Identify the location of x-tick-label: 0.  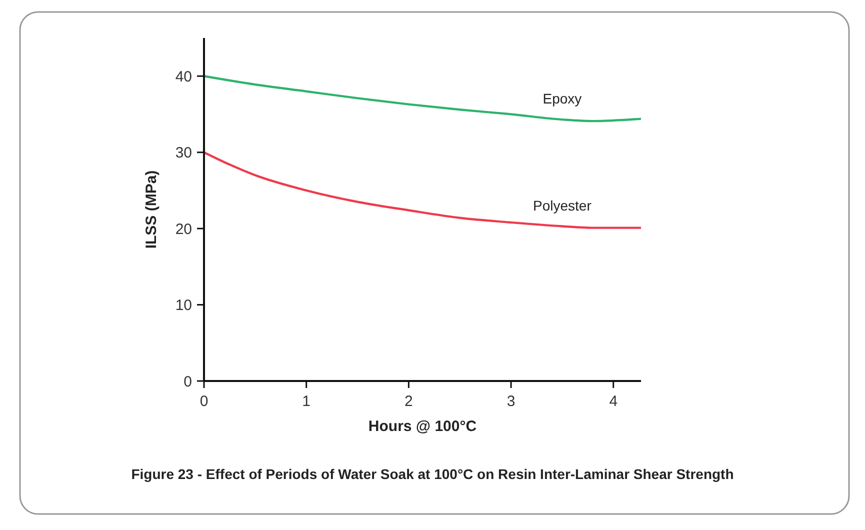
(204, 401).